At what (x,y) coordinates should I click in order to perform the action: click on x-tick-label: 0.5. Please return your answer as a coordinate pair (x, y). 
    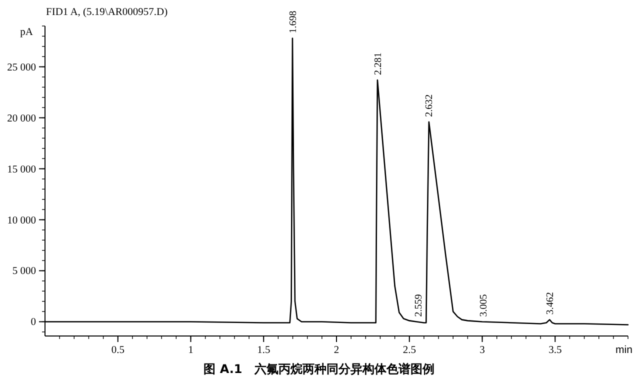
    Looking at the image, I should click on (117, 350).